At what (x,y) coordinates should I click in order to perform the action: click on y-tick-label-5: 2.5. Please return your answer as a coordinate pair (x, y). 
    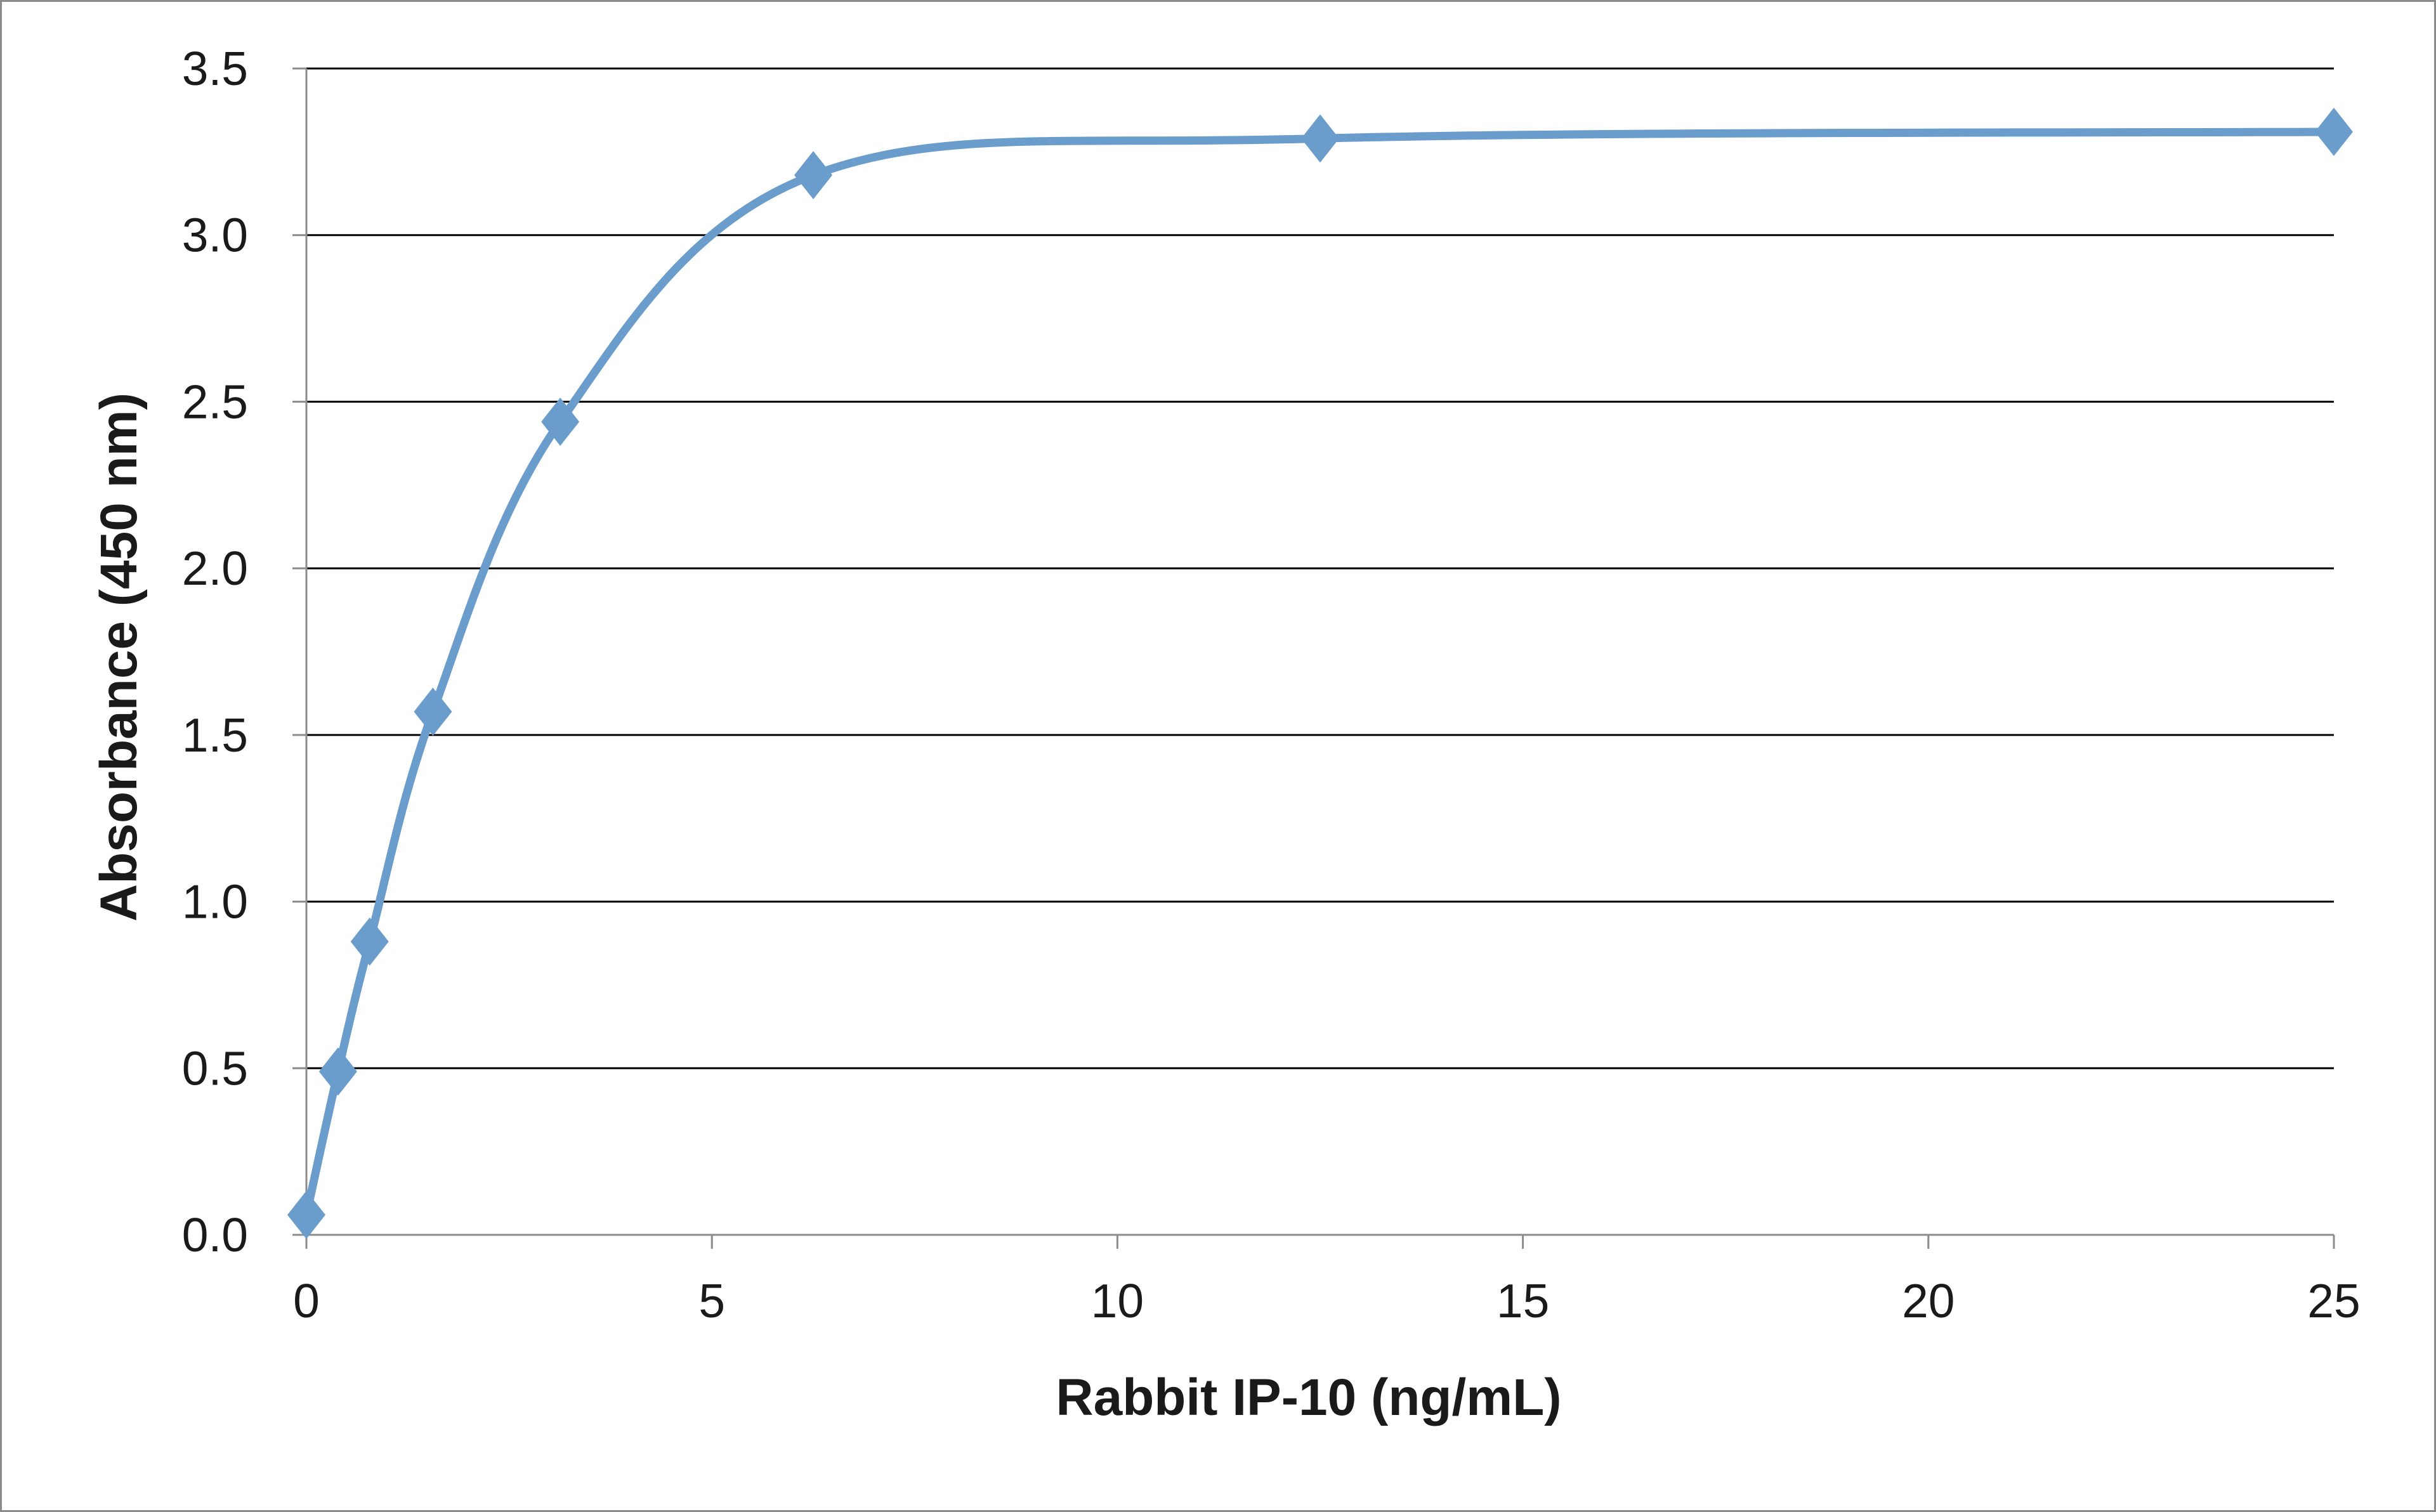
    Looking at the image, I should click on (215, 402).